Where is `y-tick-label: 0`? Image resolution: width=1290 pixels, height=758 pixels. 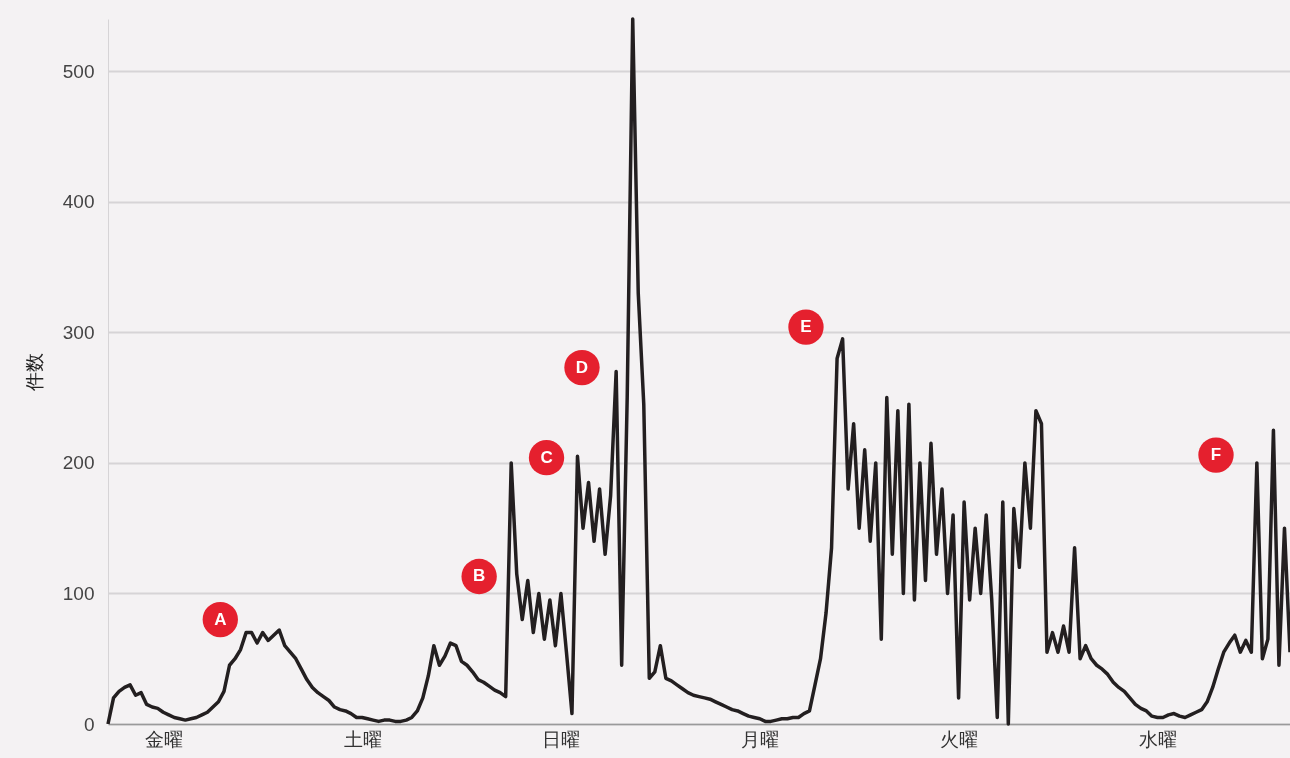 y-tick-label: 0 is located at coordinates (89, 724).